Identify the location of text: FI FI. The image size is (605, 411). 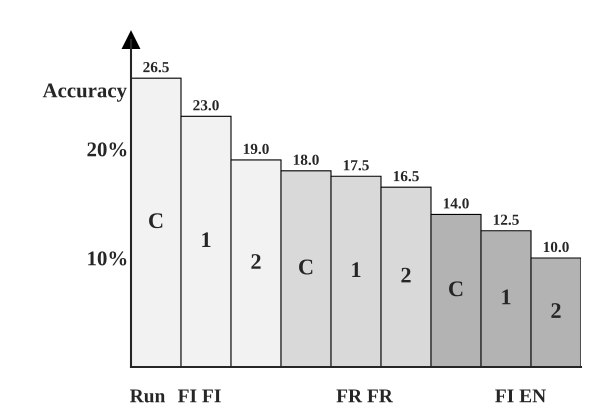
(199, 396).